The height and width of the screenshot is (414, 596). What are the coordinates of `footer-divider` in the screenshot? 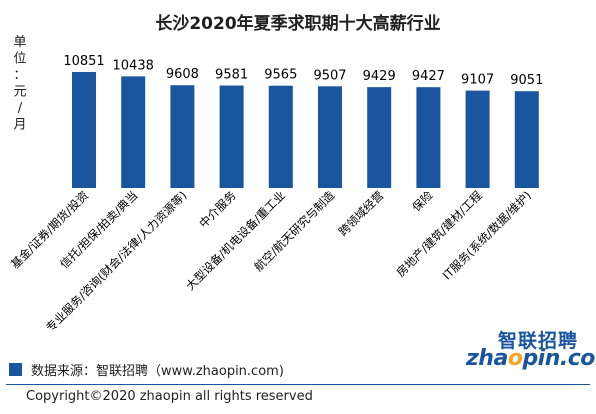 It's located at (298, 384).